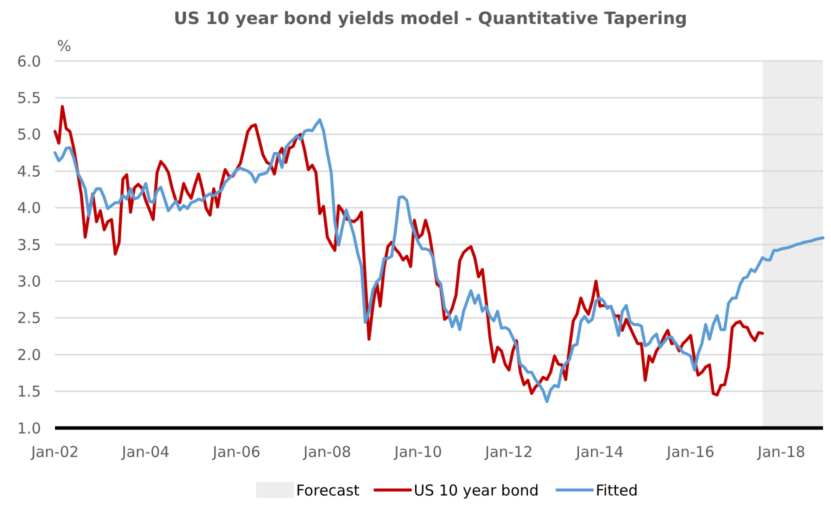  What do you see at coordinates (599, 452) in the screenshot?
I see `x-tick-label: Jan-14` at bounding box center [599, 452].